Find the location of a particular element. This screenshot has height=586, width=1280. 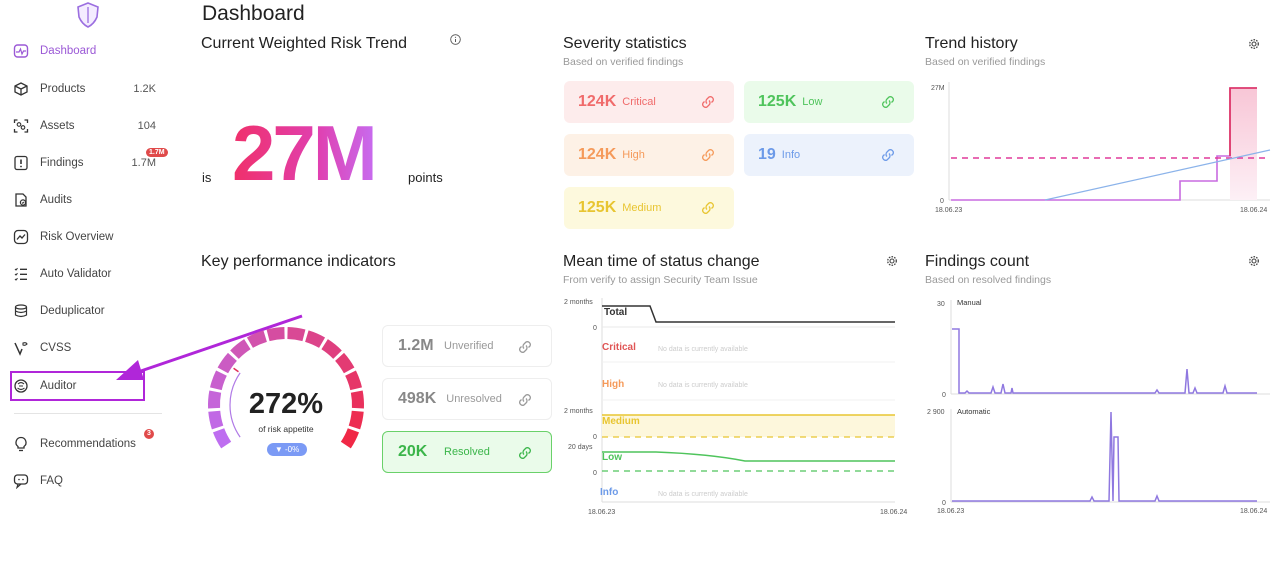

kpi-label: Unverified is located at coordinates (469, 346).